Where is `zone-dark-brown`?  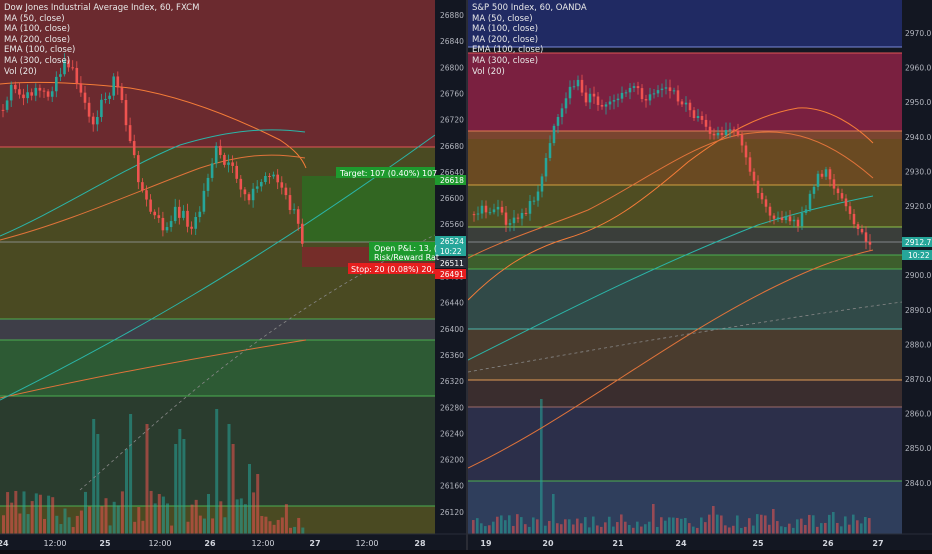 zone-dark-brown is located at coordinates (685, 393).